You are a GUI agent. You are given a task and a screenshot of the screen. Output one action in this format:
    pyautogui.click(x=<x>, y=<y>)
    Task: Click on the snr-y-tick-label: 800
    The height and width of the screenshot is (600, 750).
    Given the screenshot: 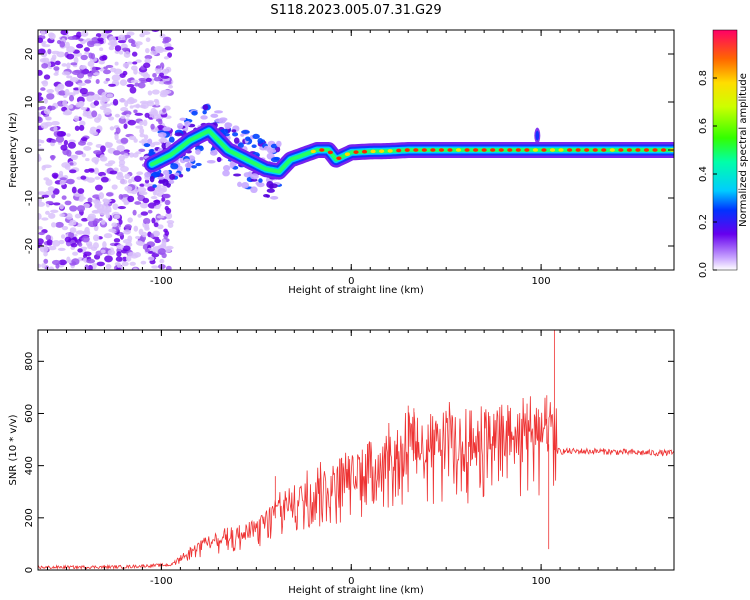 What is the action you would take?
    pyautogui.click(x=29, y=361)
    